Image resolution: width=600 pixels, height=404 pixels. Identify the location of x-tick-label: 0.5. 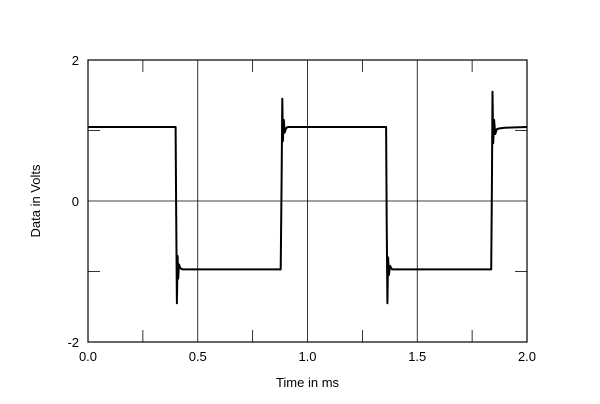
(198, 356).